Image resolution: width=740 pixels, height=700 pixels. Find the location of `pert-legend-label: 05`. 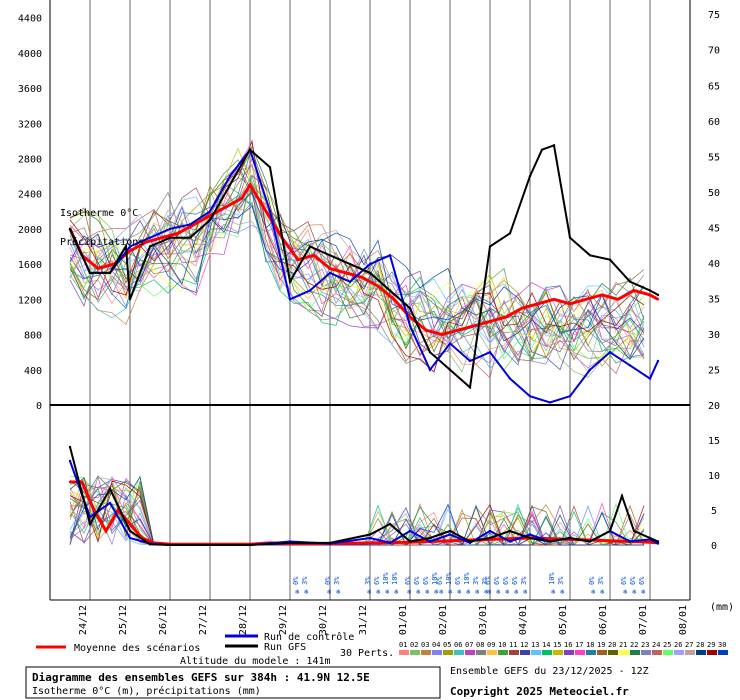

pert-legend-label: 05 is located at coordinates (447, 645).